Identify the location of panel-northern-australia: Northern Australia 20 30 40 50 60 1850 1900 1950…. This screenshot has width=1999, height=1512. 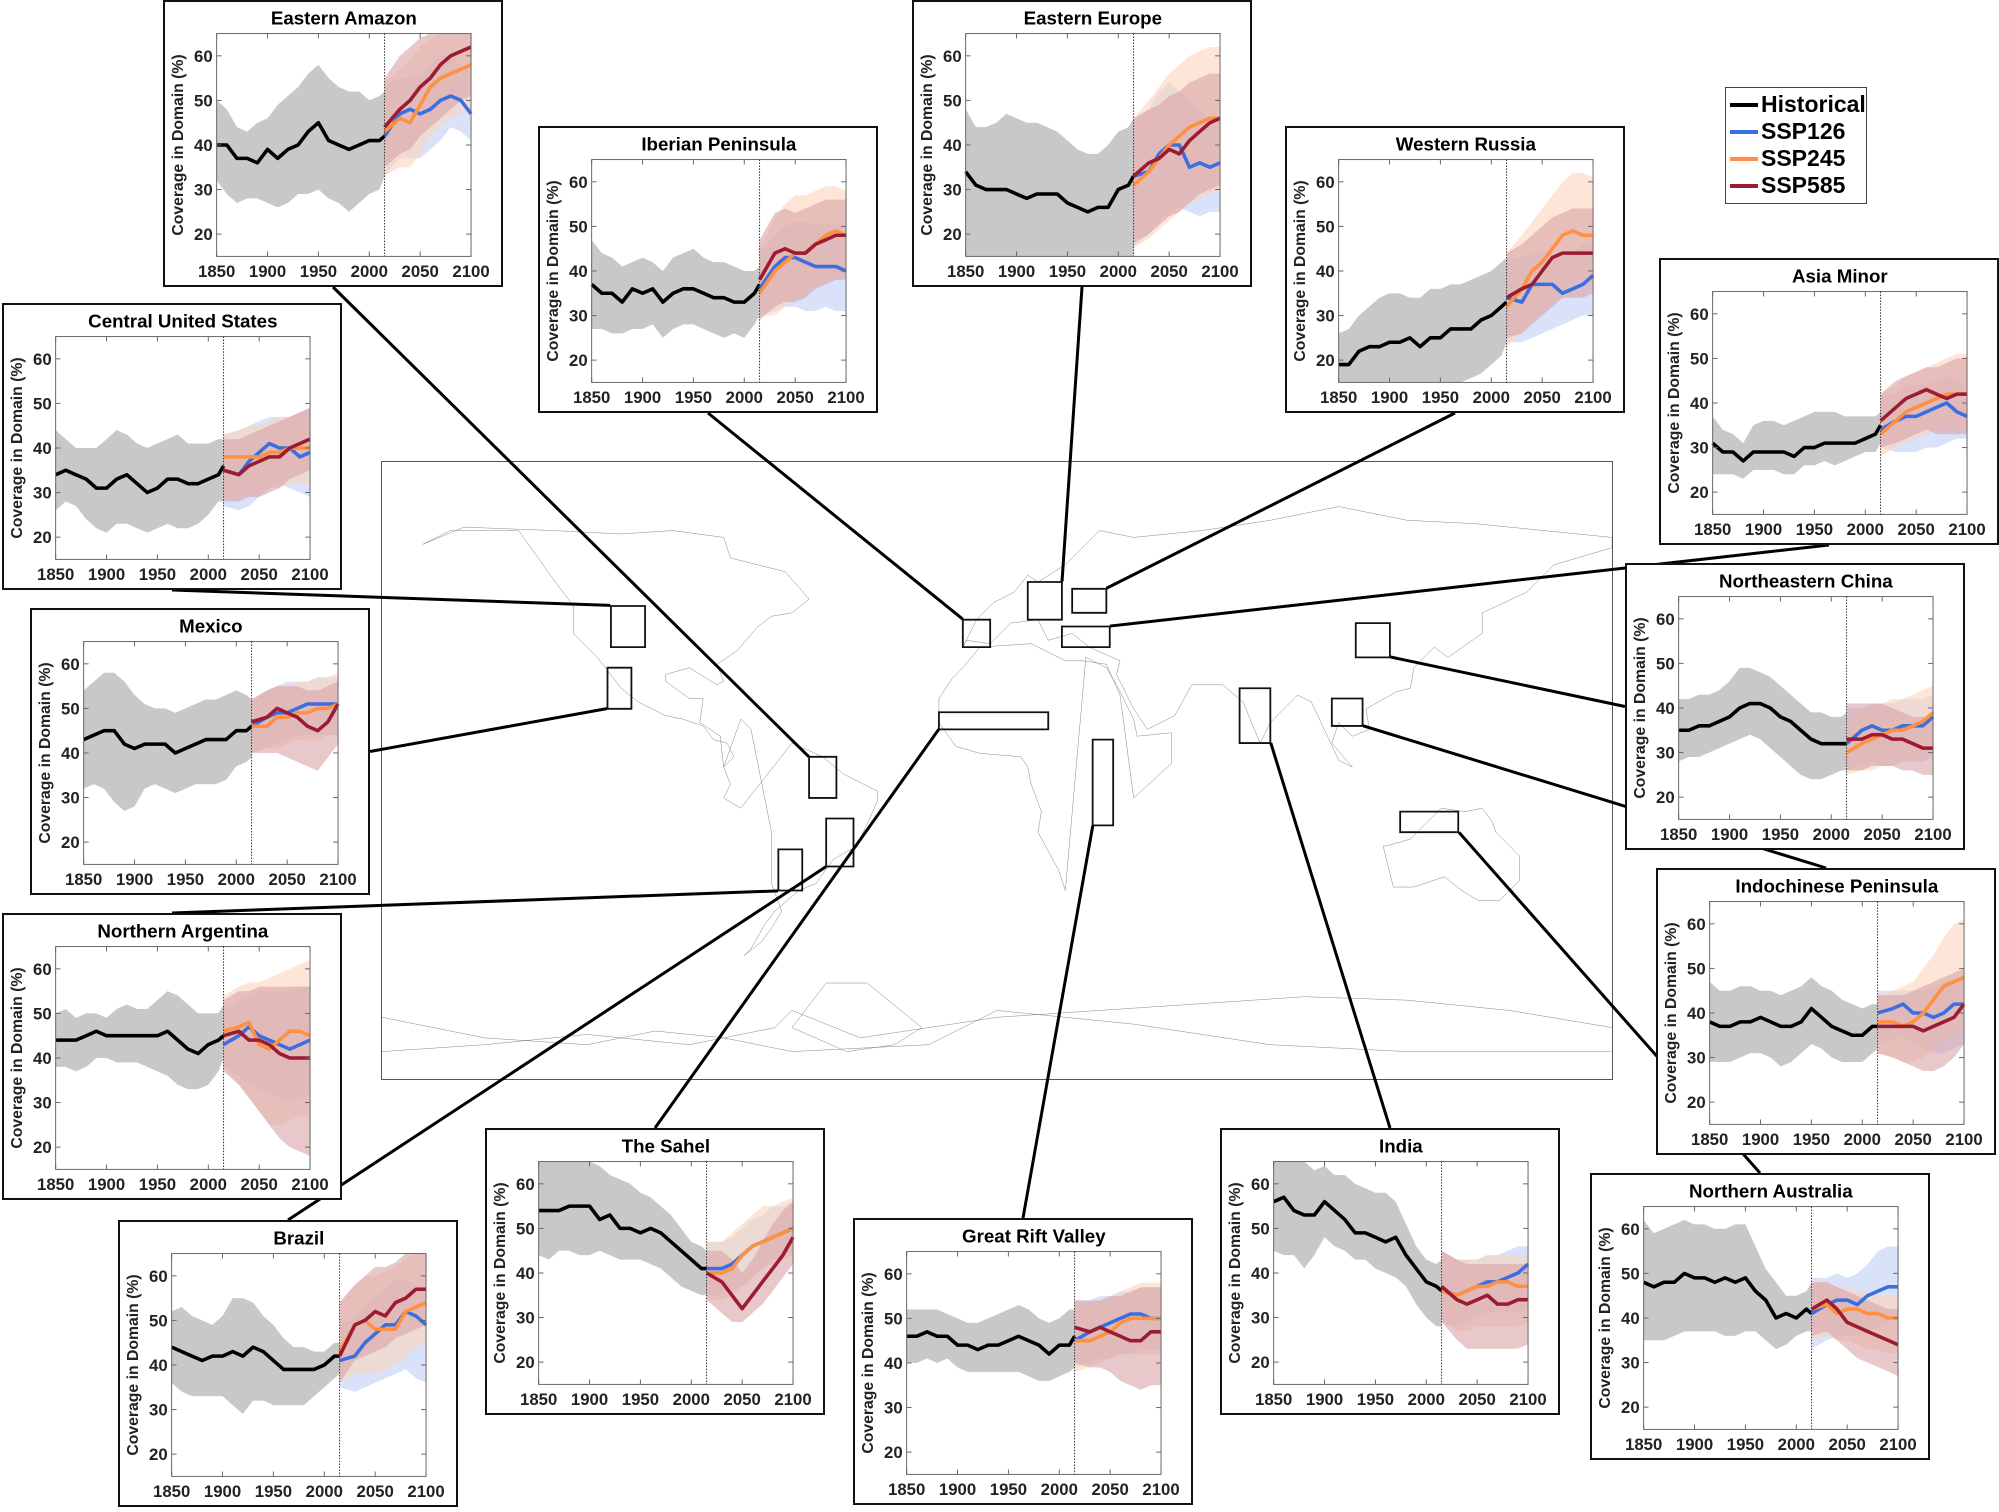
(1760, 1316).